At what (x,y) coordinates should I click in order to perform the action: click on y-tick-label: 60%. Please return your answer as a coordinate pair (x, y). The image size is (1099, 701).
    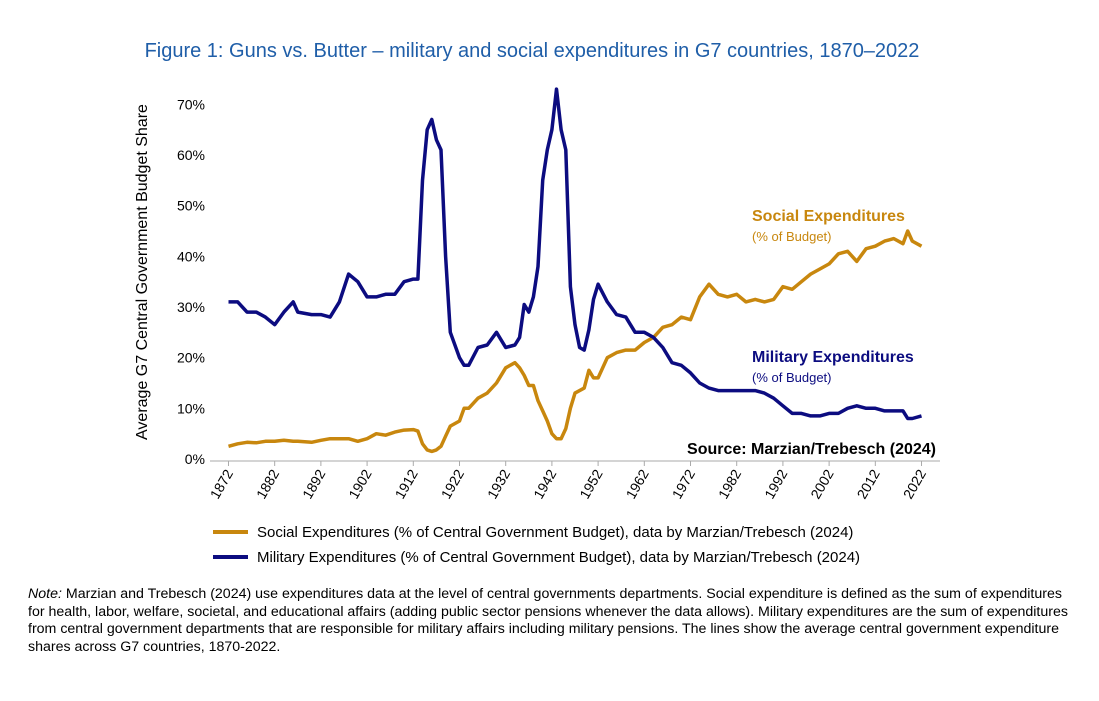
    Looking at the image, I should click on (191, 155).